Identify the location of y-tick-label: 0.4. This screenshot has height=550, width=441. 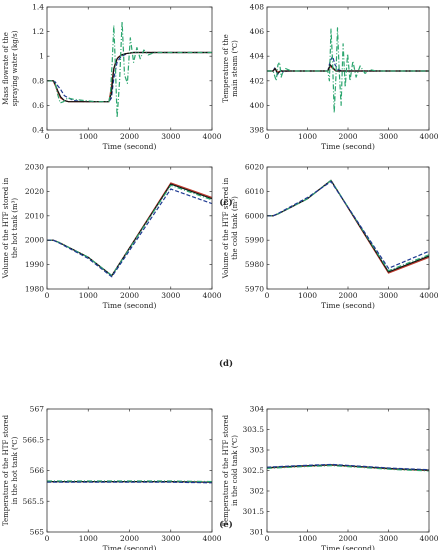
(38, 130).